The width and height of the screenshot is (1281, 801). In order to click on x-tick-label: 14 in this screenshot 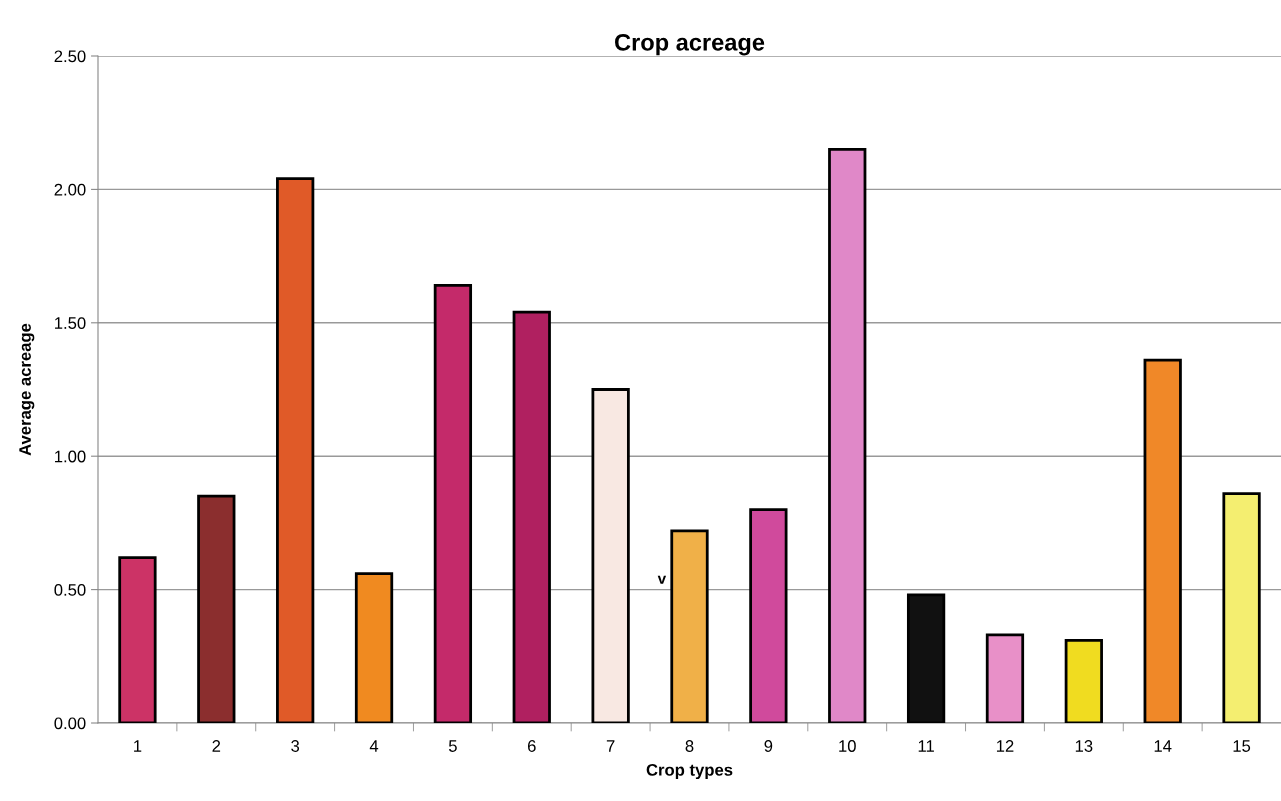, I will do `click(1163, 746)`.